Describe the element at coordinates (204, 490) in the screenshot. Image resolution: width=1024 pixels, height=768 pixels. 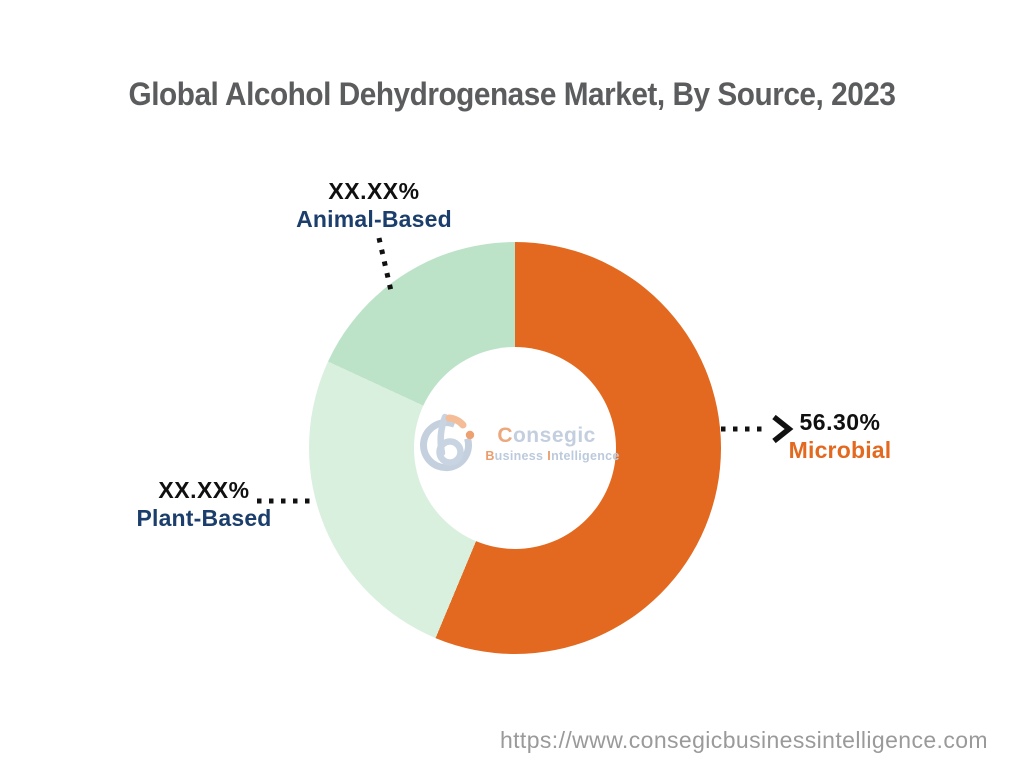
I see `callout-plant-based-value: XX.XX%` at that location.